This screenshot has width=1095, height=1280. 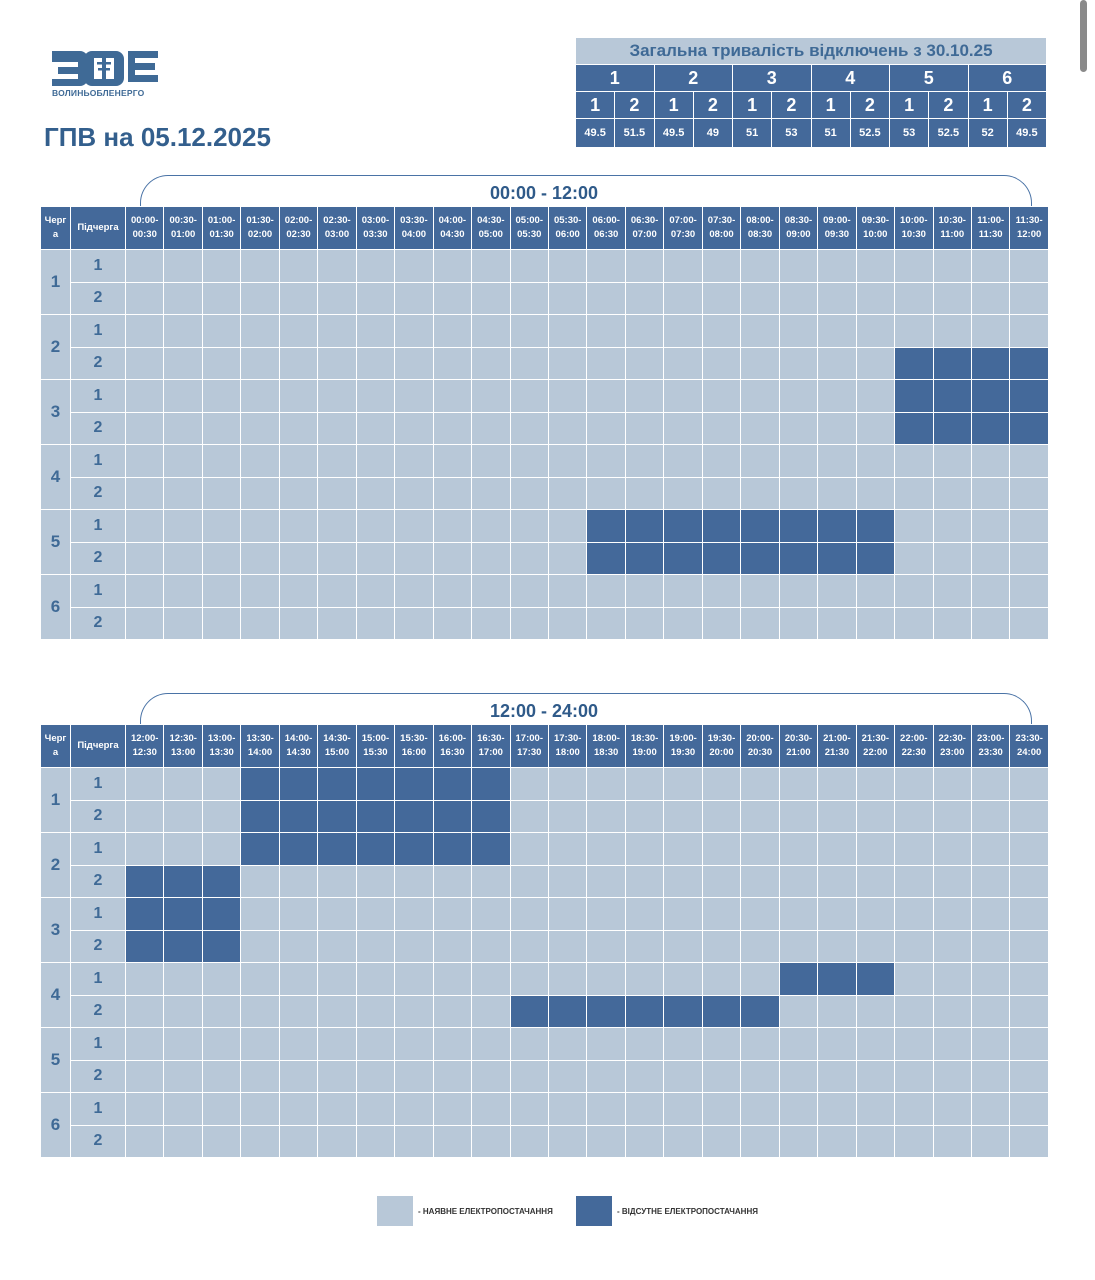 I want to click on subqueue-number: 2, so click(x=98, y=428).